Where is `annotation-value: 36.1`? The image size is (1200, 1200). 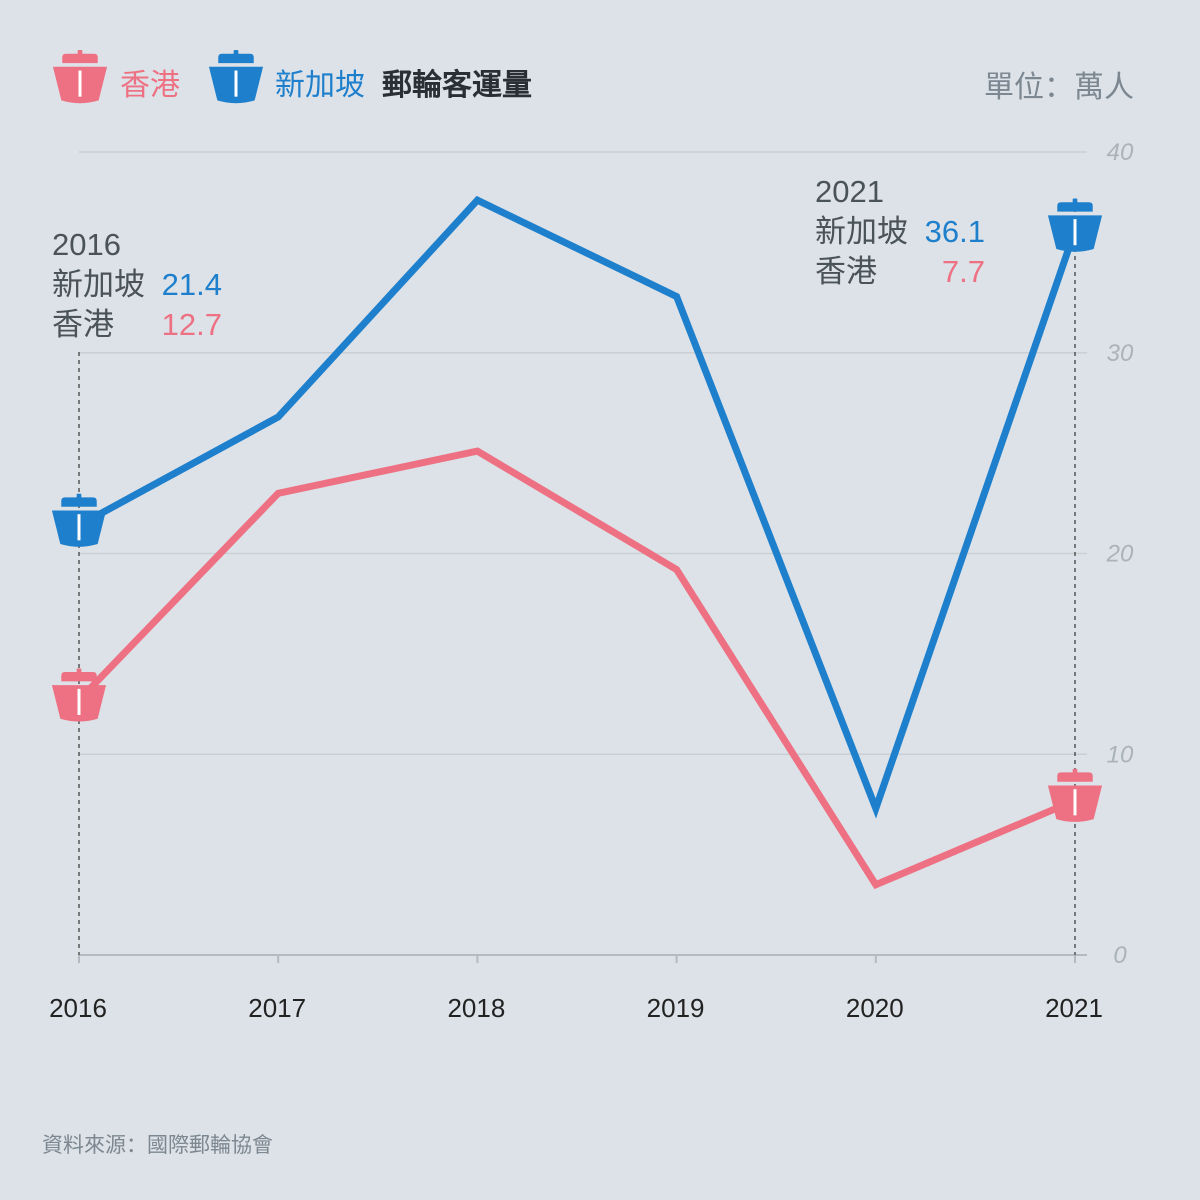
annotation-value: 36.1 is located at coordinates (955, 231).